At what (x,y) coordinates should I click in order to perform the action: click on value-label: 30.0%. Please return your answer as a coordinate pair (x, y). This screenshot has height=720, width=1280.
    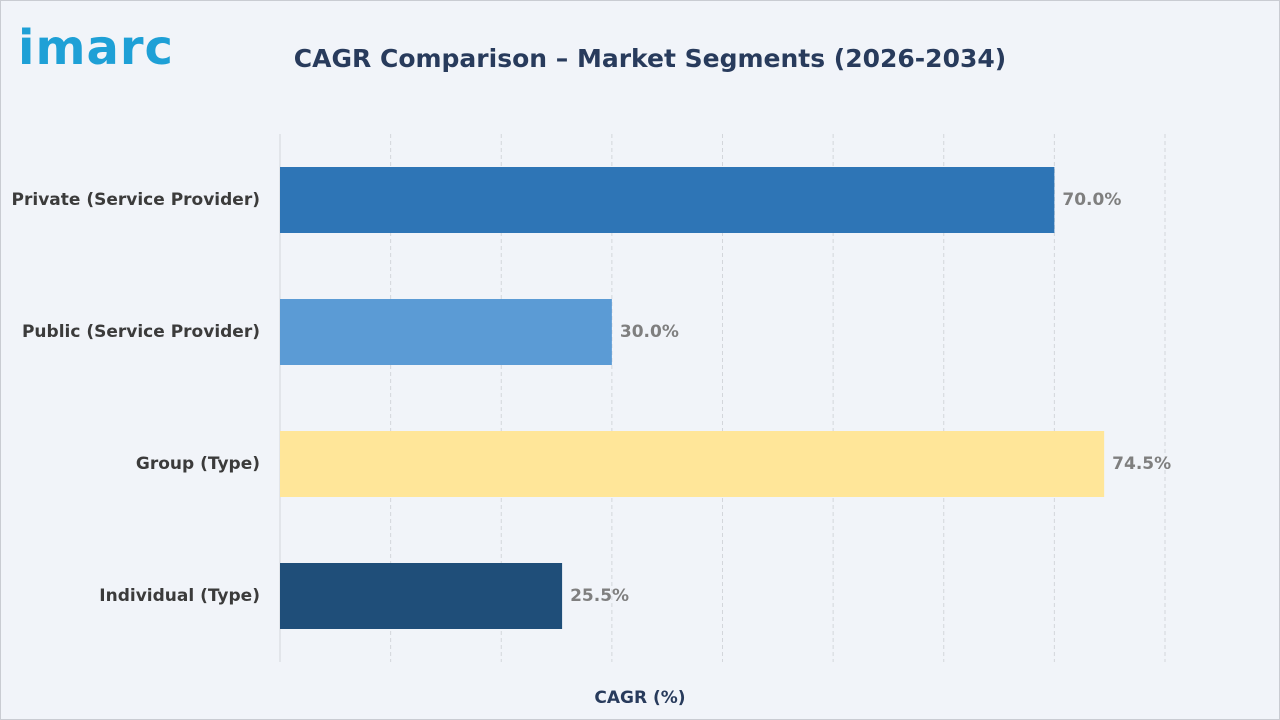
    Looking at the image, I should click on (649, 332).